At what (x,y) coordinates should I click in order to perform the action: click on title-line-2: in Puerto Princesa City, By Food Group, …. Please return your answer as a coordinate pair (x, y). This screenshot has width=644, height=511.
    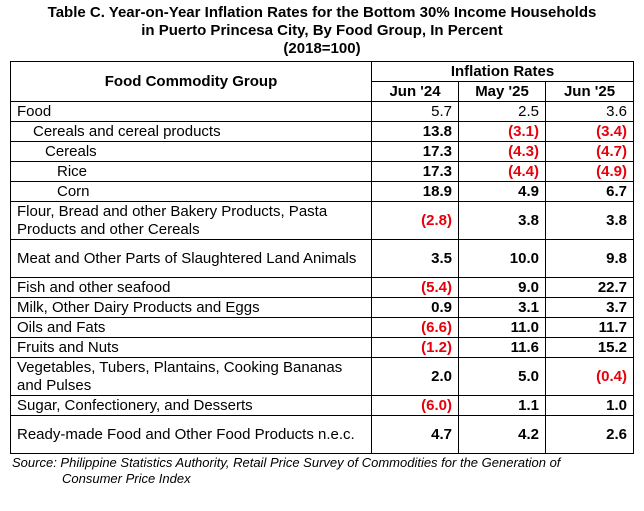
    Looking at the image, I should click on (322, 30).